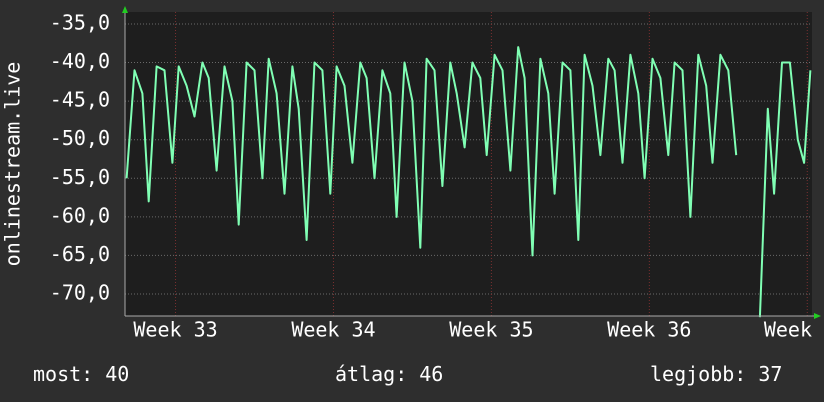 This screenshot has height=402, width=824. I want to click on x-tick-label: Week 33, so click(175, 330).